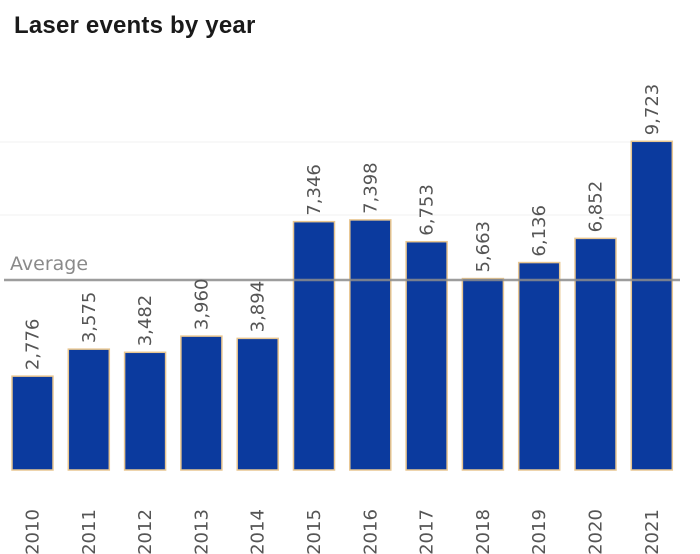 The image size is (700, 554). I want to click on value-label-2020: 6,852, so click(596, 207).